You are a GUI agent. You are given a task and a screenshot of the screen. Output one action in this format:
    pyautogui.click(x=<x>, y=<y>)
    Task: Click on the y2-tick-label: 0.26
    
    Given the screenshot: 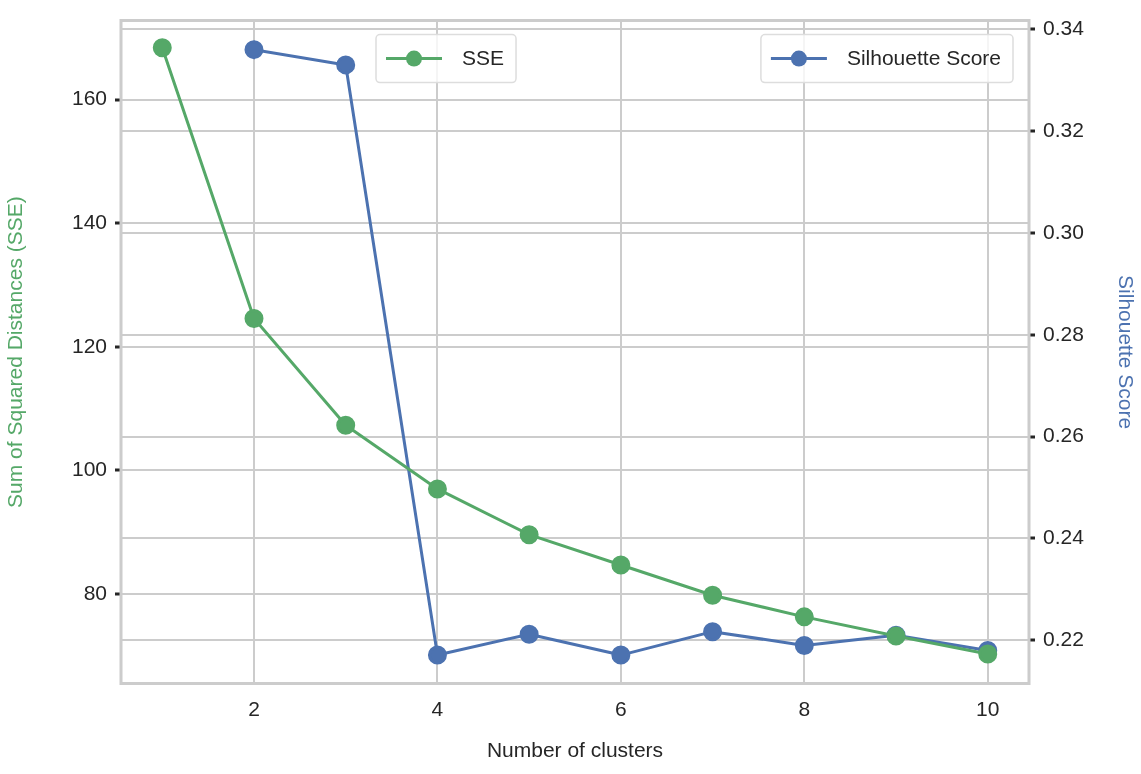 What is the action you would take?
    pyautogui.click(x=1063, y=435)
    